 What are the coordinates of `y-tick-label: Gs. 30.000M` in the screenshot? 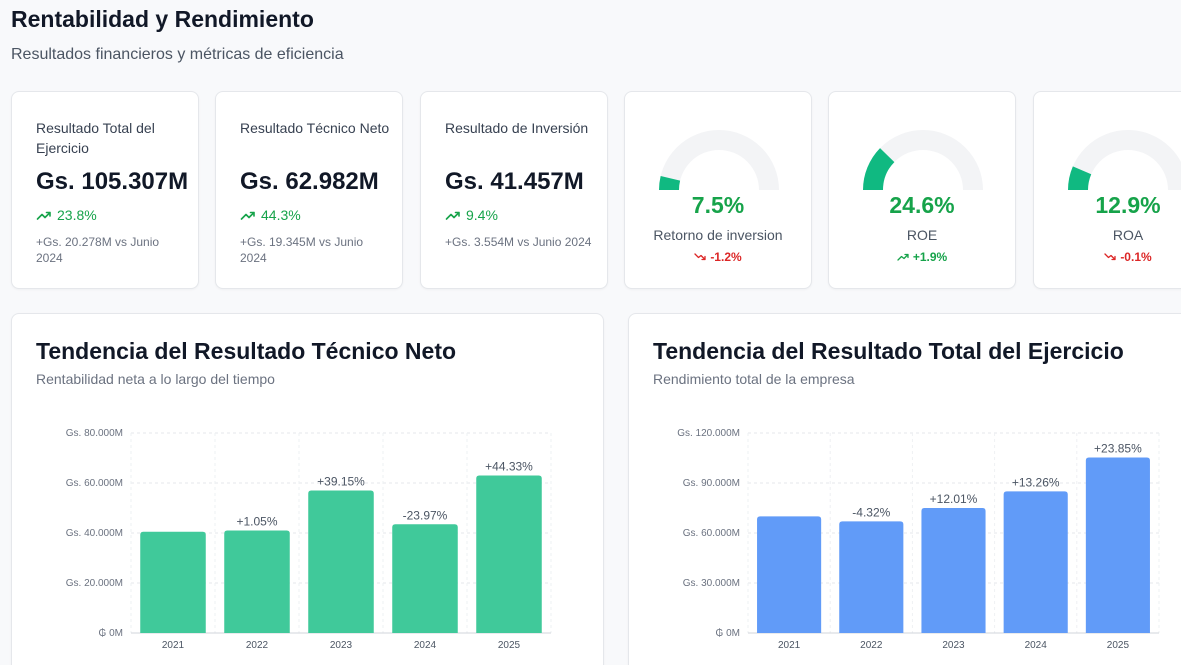 It's located at (711, 583).